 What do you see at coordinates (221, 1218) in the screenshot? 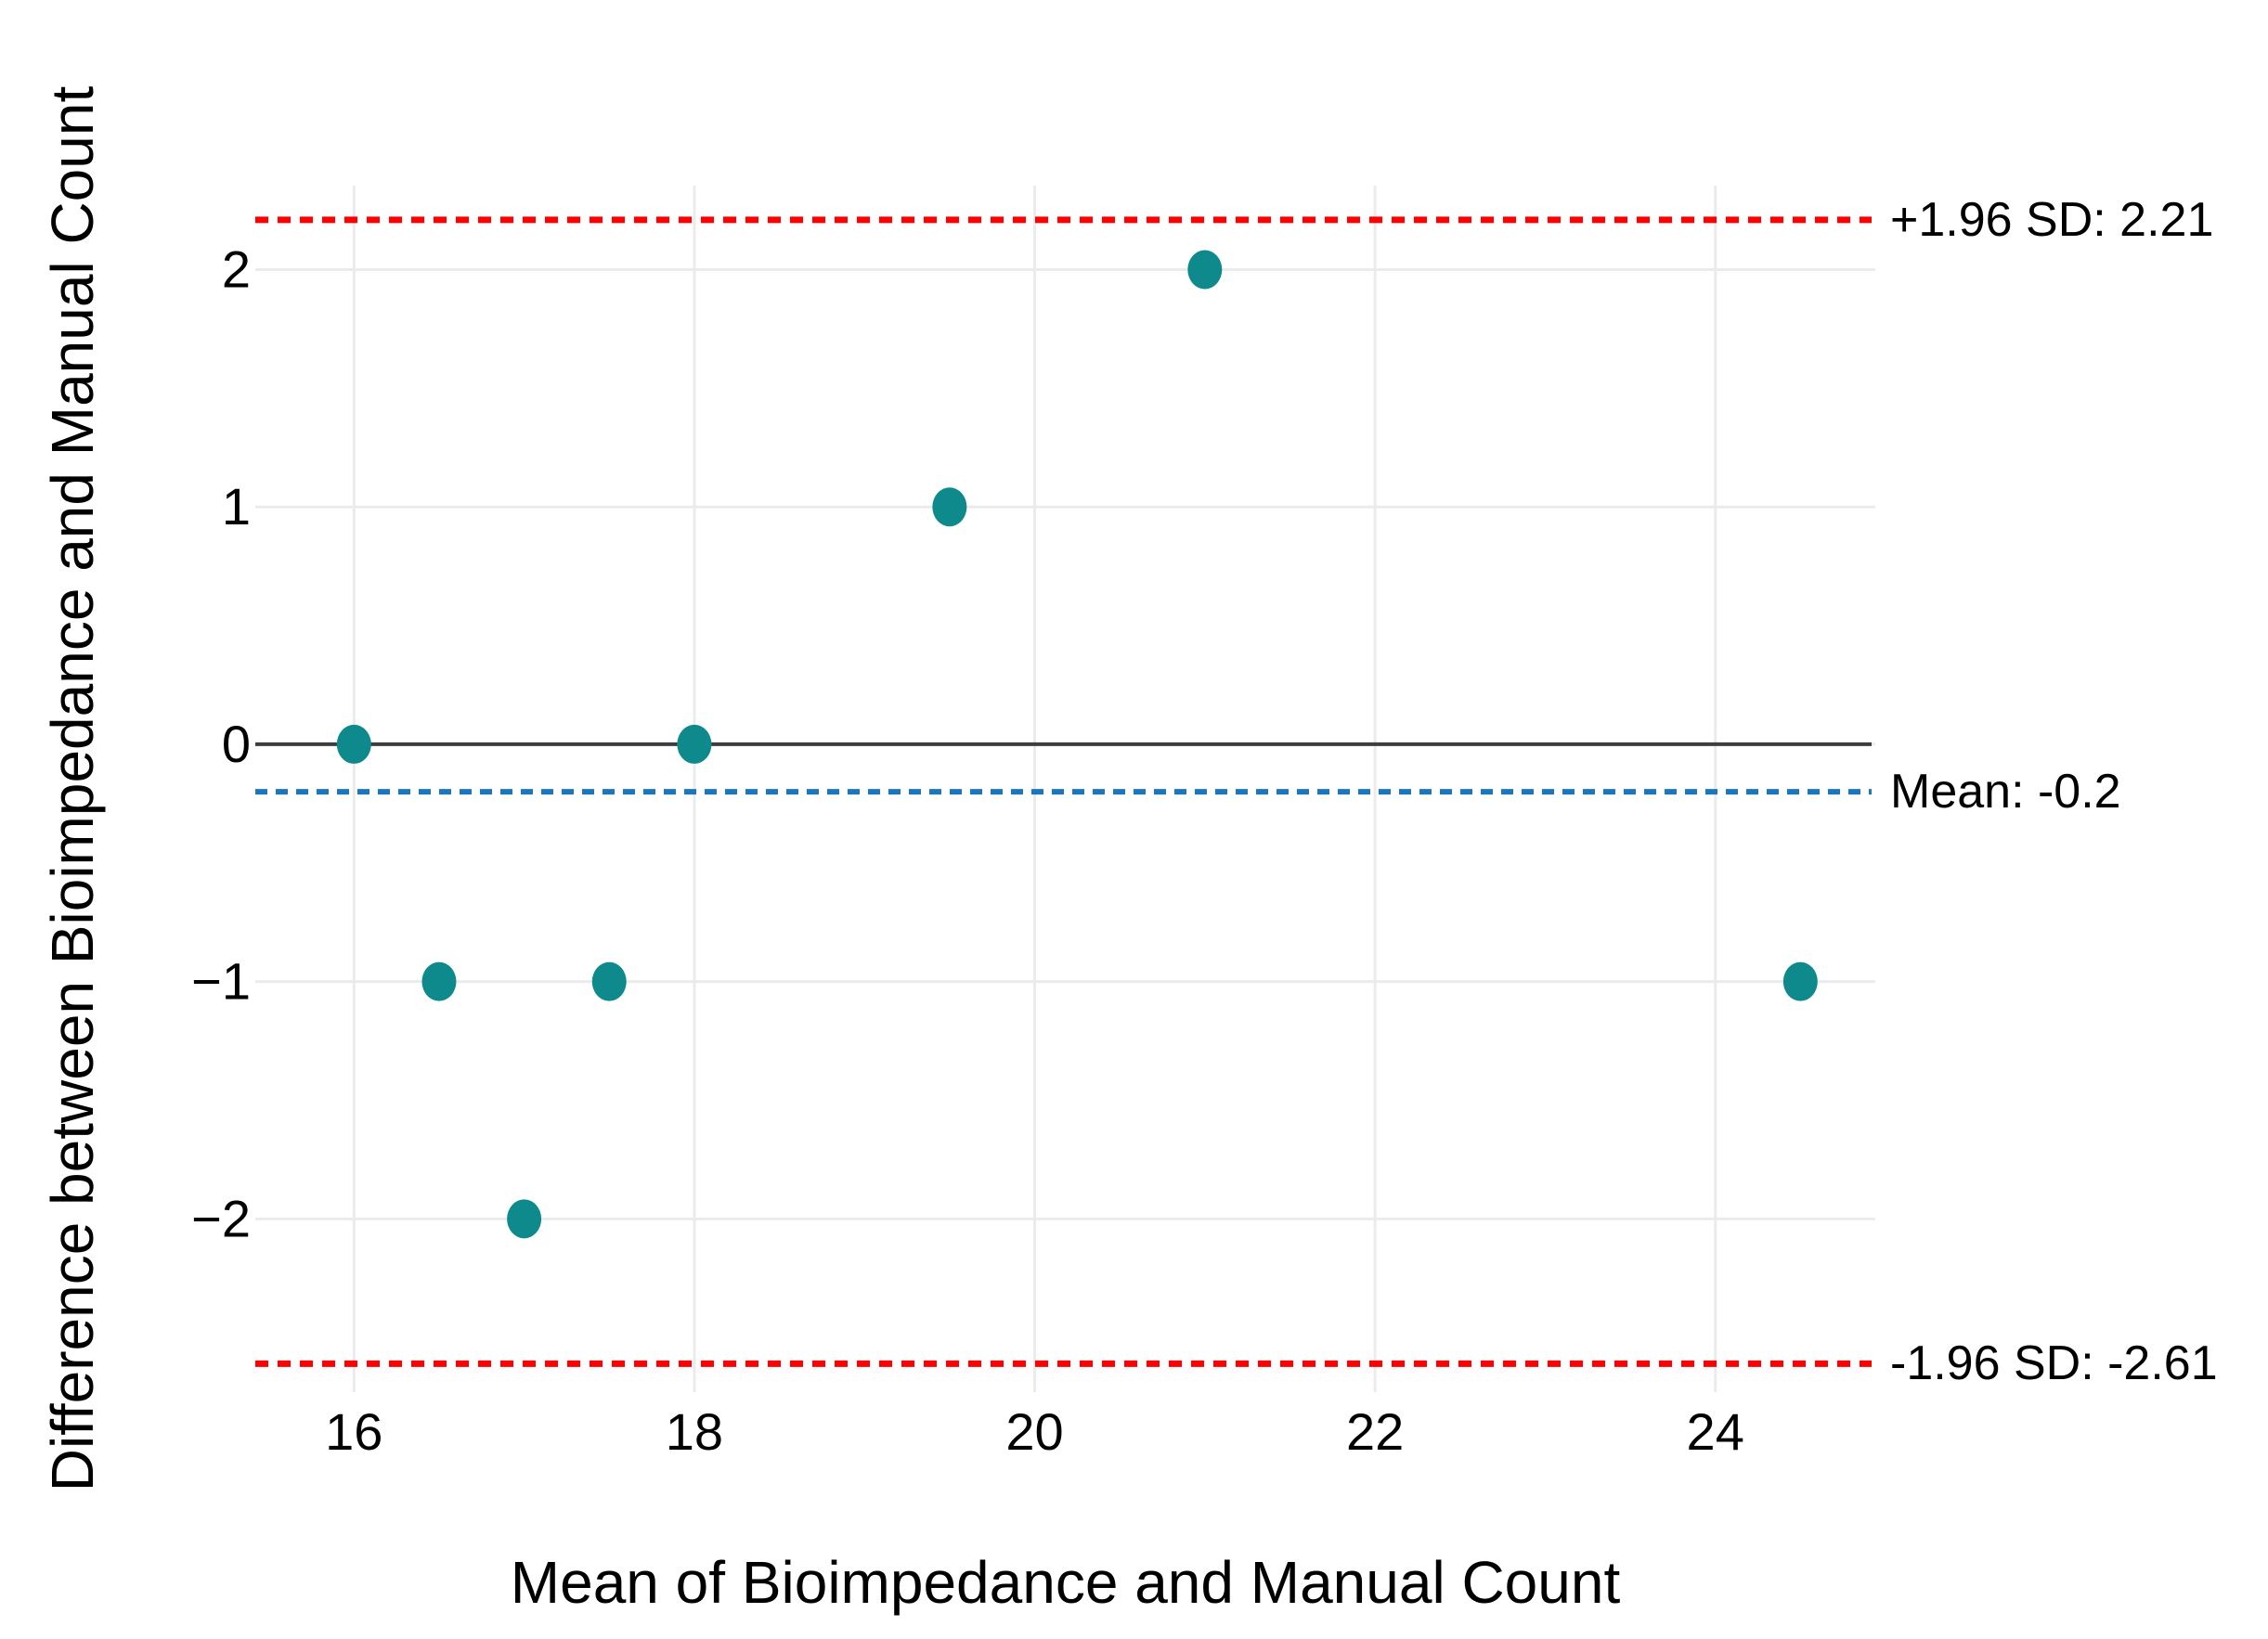
I see `y-tick-label: −2` at bounding box center [221, 1218].